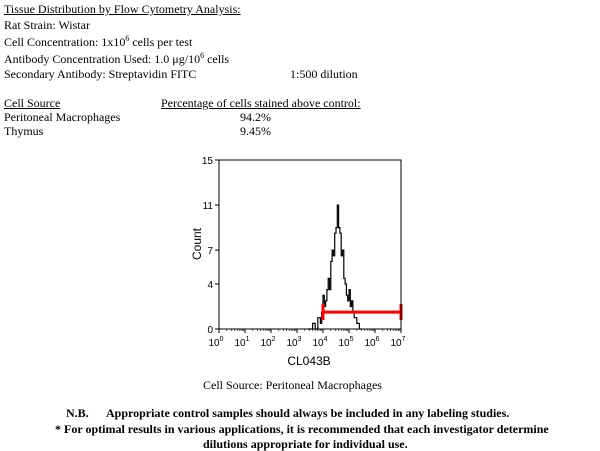 The width and height of the screenshot is (600, 451). What do you see at coordinates (345, 342) in the screenshot?
I see `x-tick-label: 10⁵` at bounding box center [345, 342].